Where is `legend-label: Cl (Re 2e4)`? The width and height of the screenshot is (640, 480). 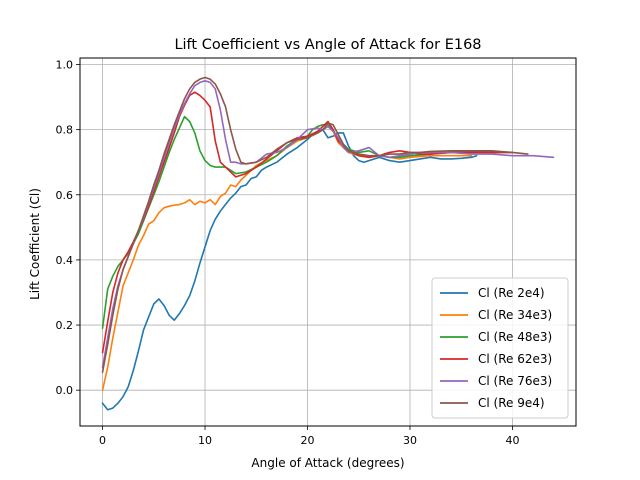
legend-label: Cl (Re 2e4) is located at coordinates (511, 293).